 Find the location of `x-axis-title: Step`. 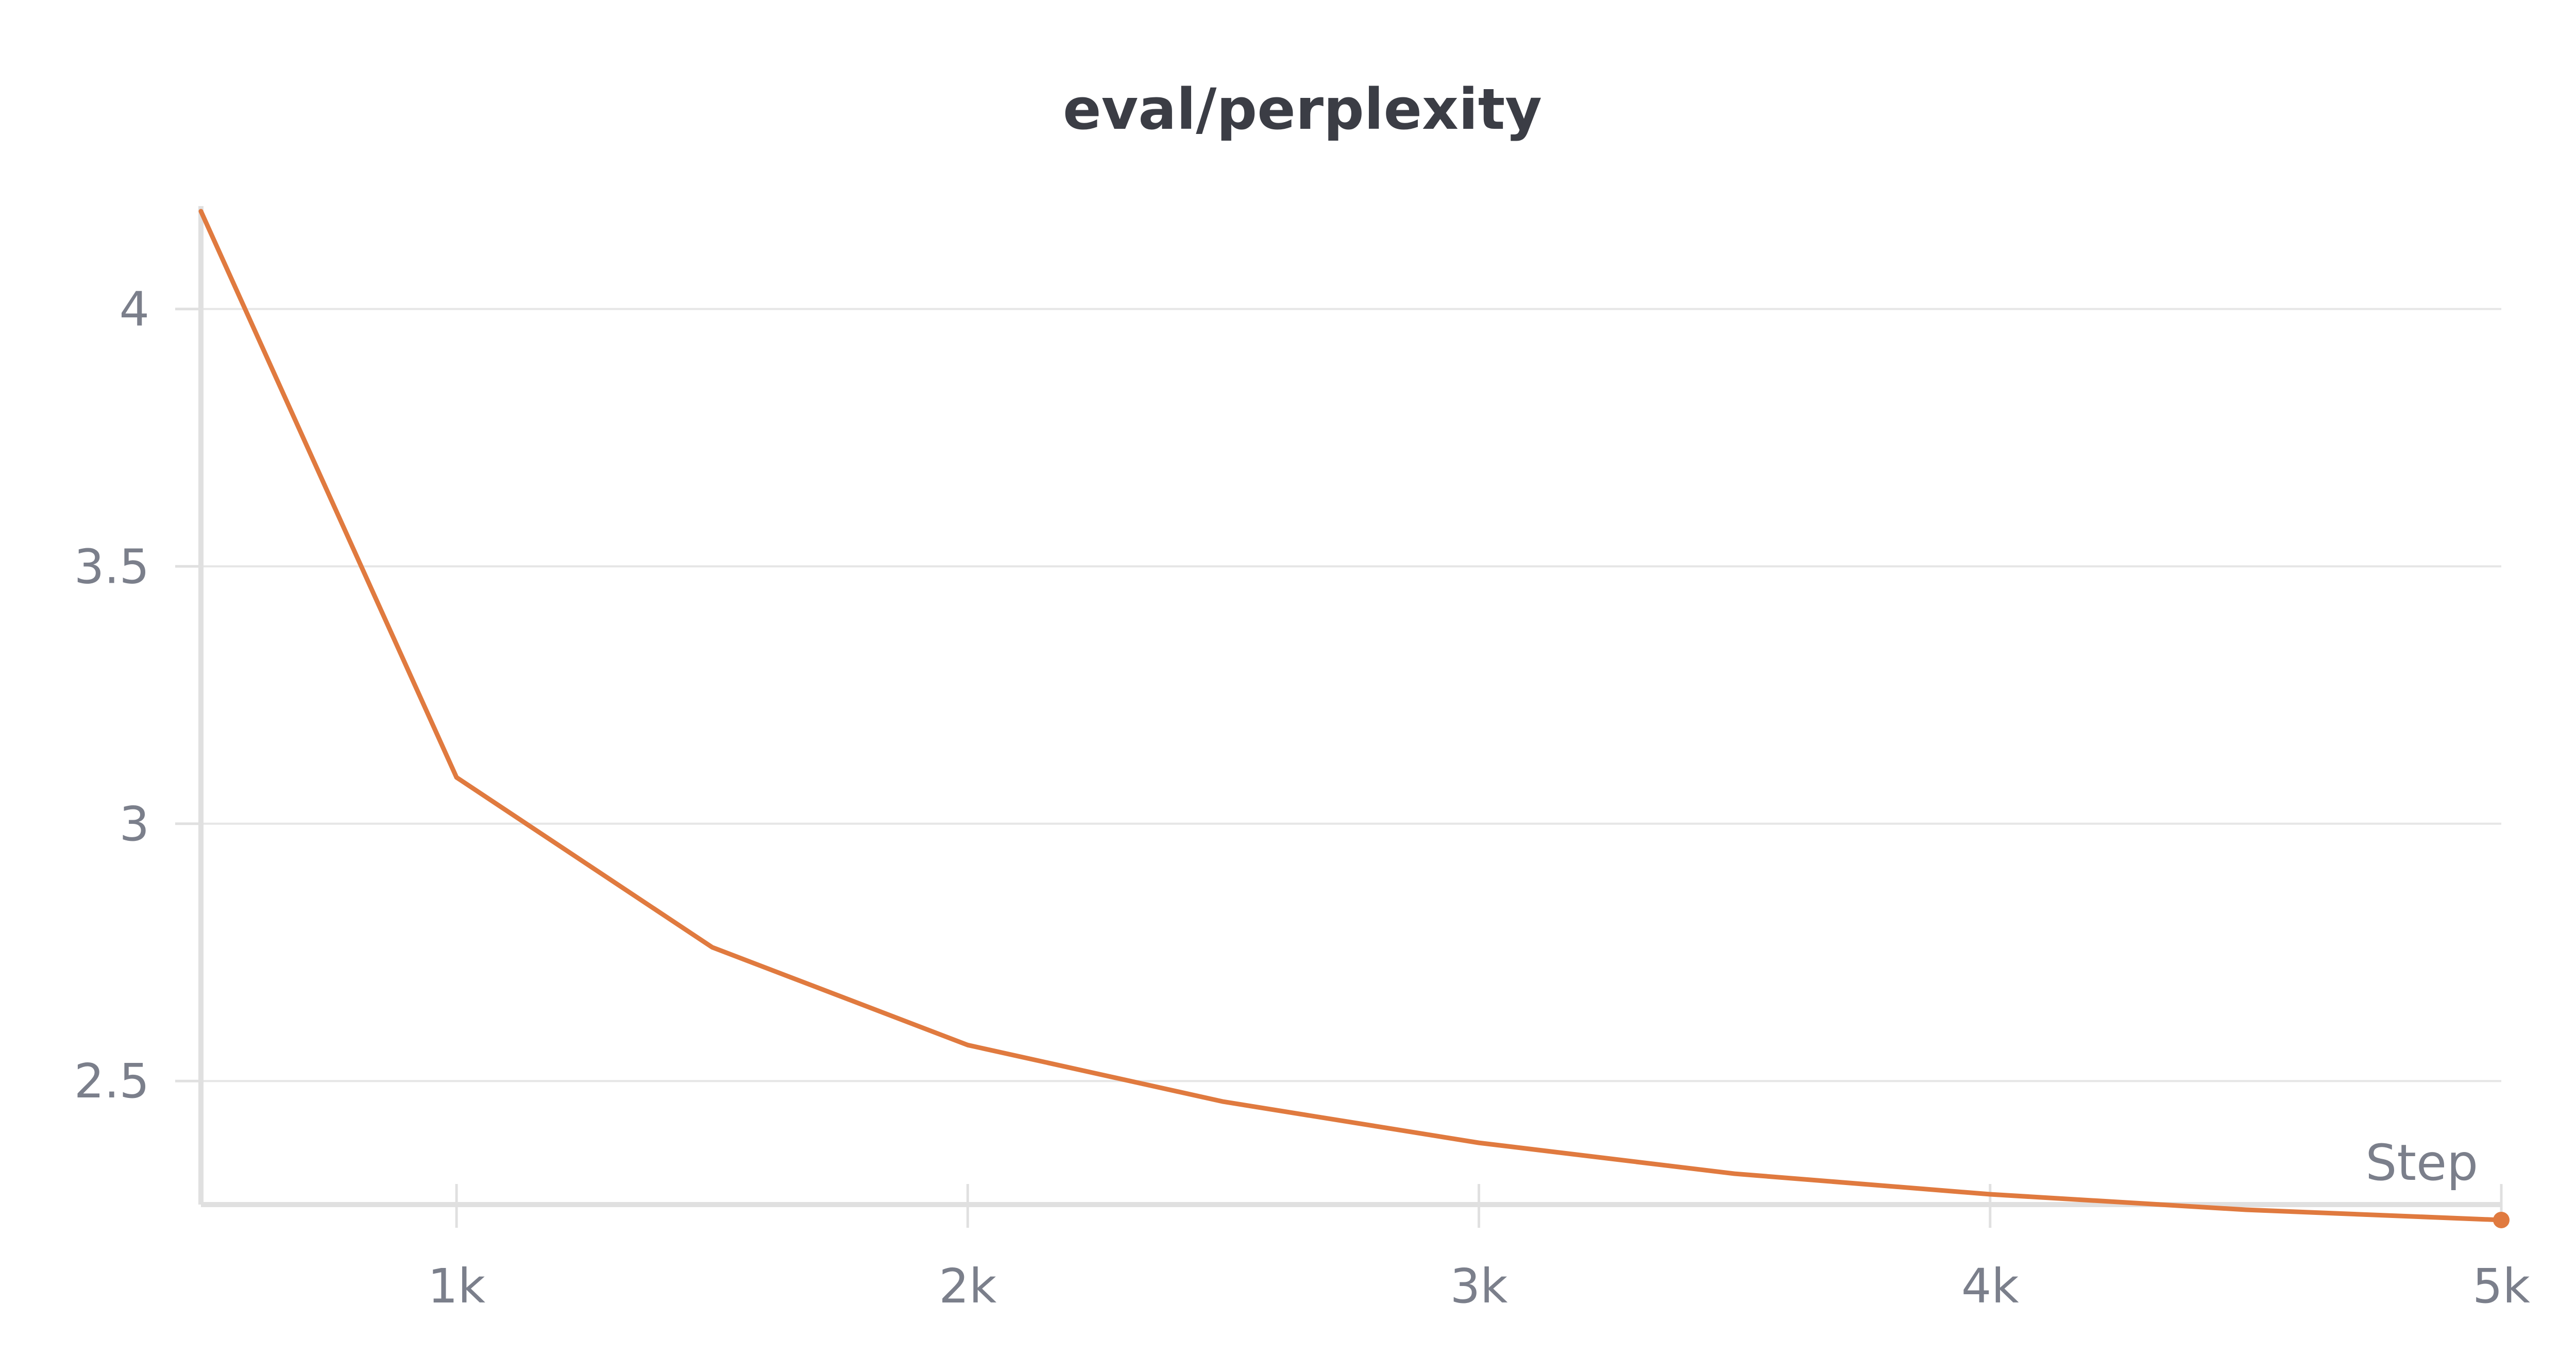

x-axis-title: Step is located at coordinates (2421, 1163).